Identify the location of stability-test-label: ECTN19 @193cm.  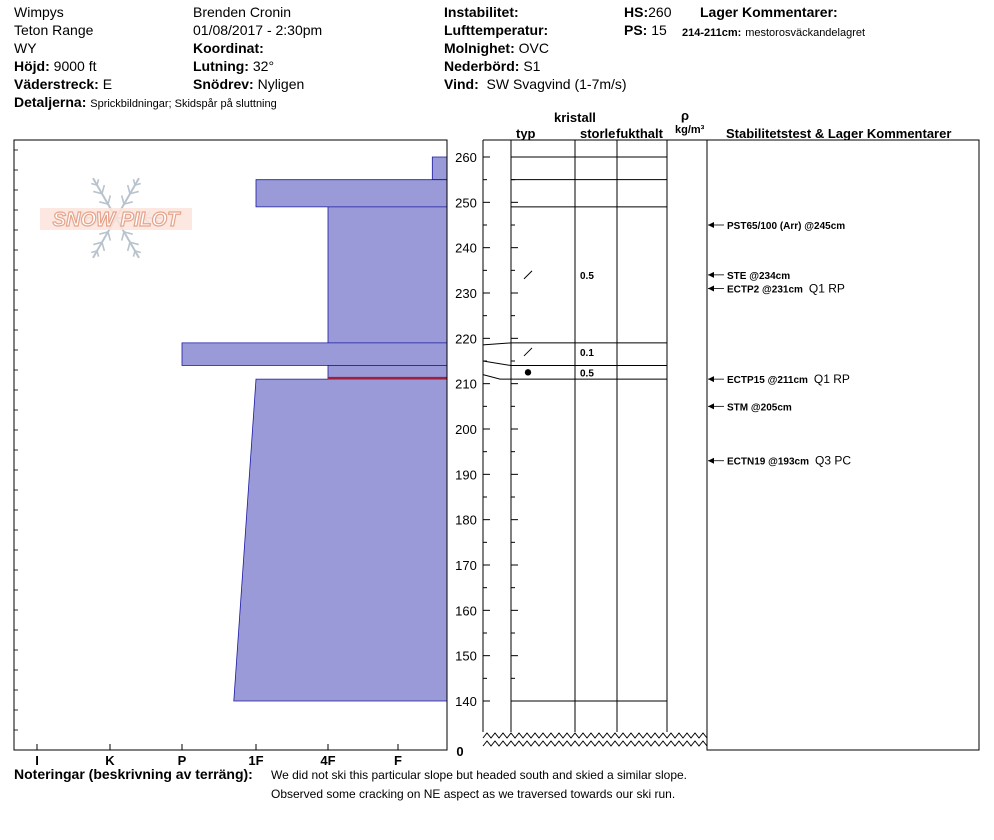
(768, 462).